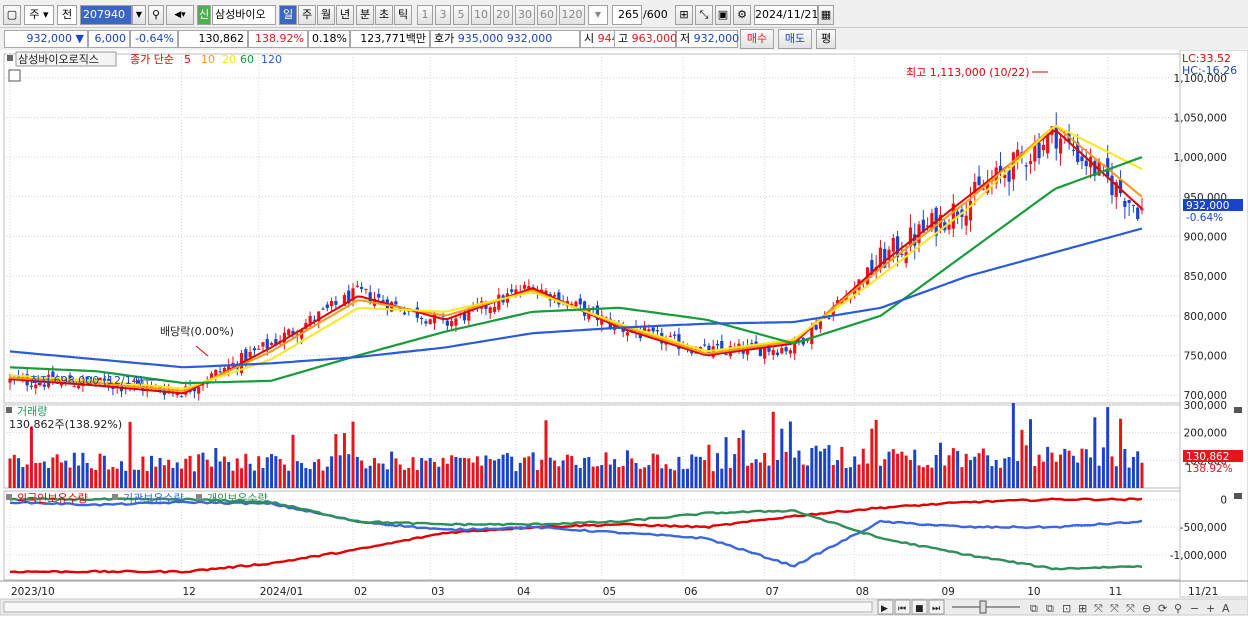  What do you see at coordinates (481, 15) in the screenshot?
I see `interval-10: 10` at bounding box center [481, 15].